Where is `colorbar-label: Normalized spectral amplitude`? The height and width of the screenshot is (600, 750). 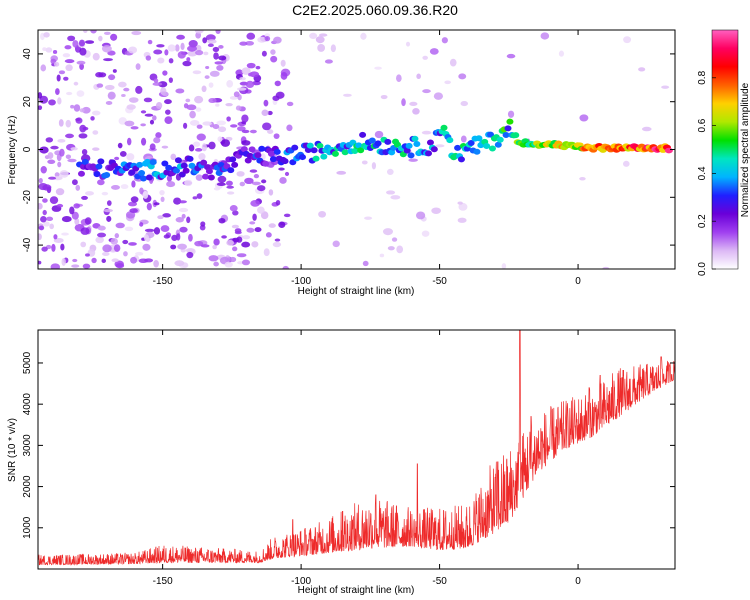
colorbar-label: Normalized spectral amplitude is located at coordinates (745, 149).